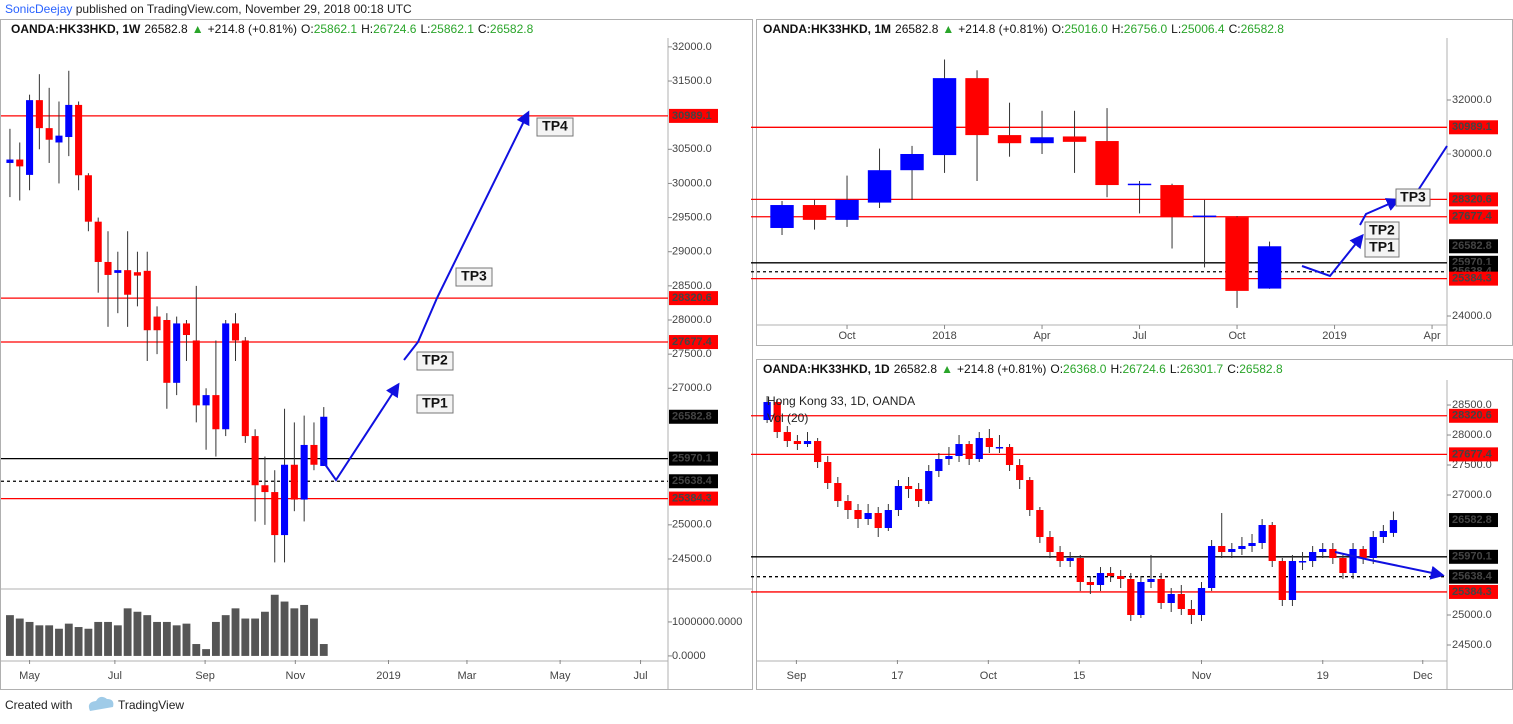 The height and width of the screenshot is (724, 1513). What do you see at coordinates (692, 320) in the screenshot?
I see `y-tick-label: 28000.0` at bounding box center [692, 320].